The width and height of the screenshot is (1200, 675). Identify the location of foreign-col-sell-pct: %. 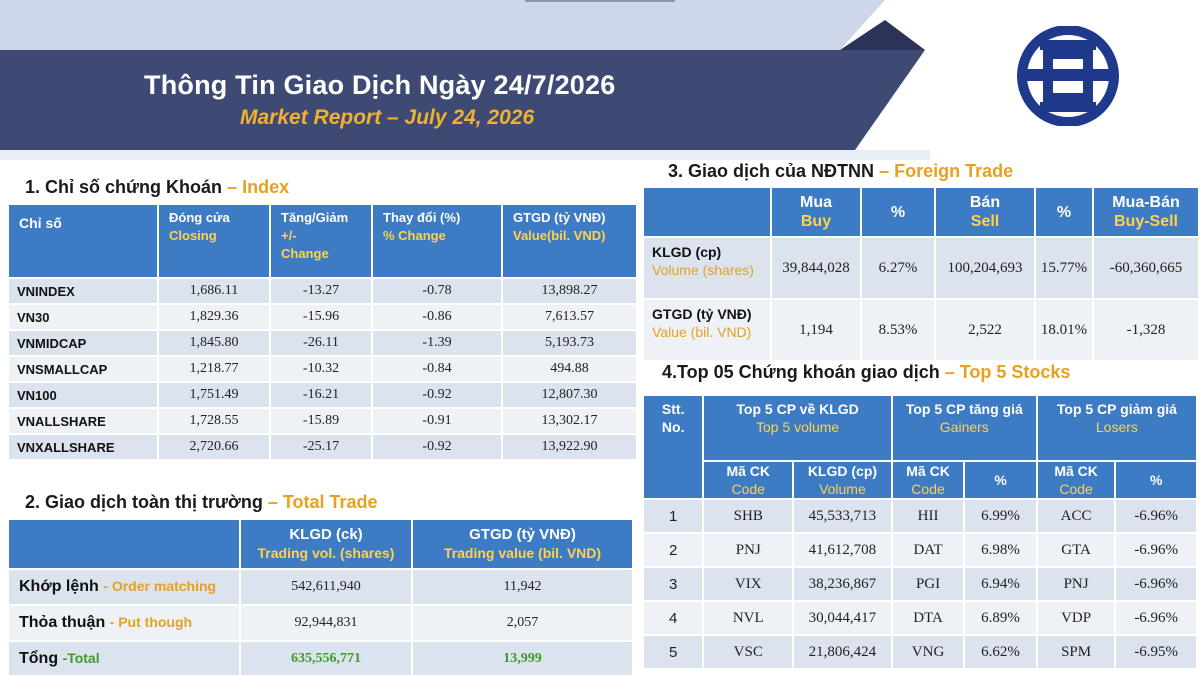
(1064, 212).